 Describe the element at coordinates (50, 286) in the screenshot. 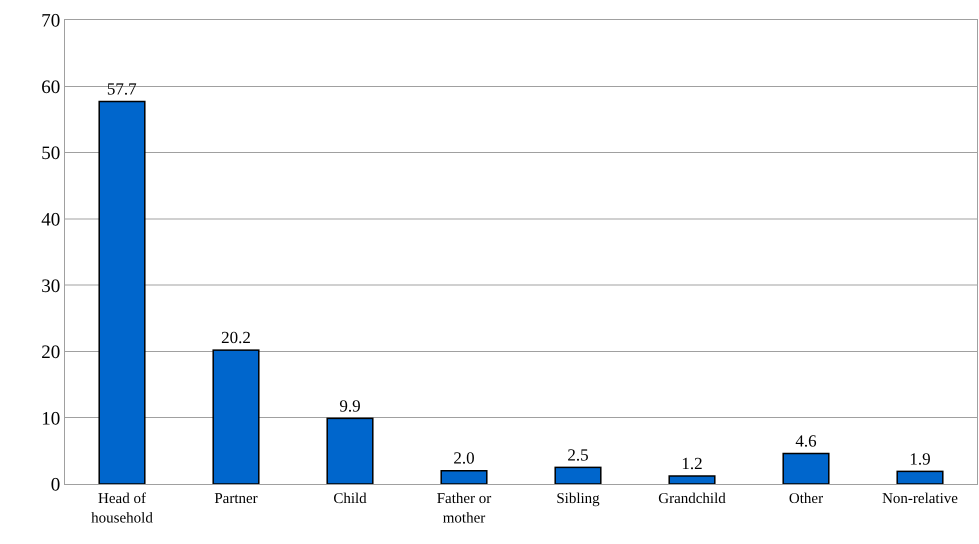

I see `y-tick-label: 30` at that location.